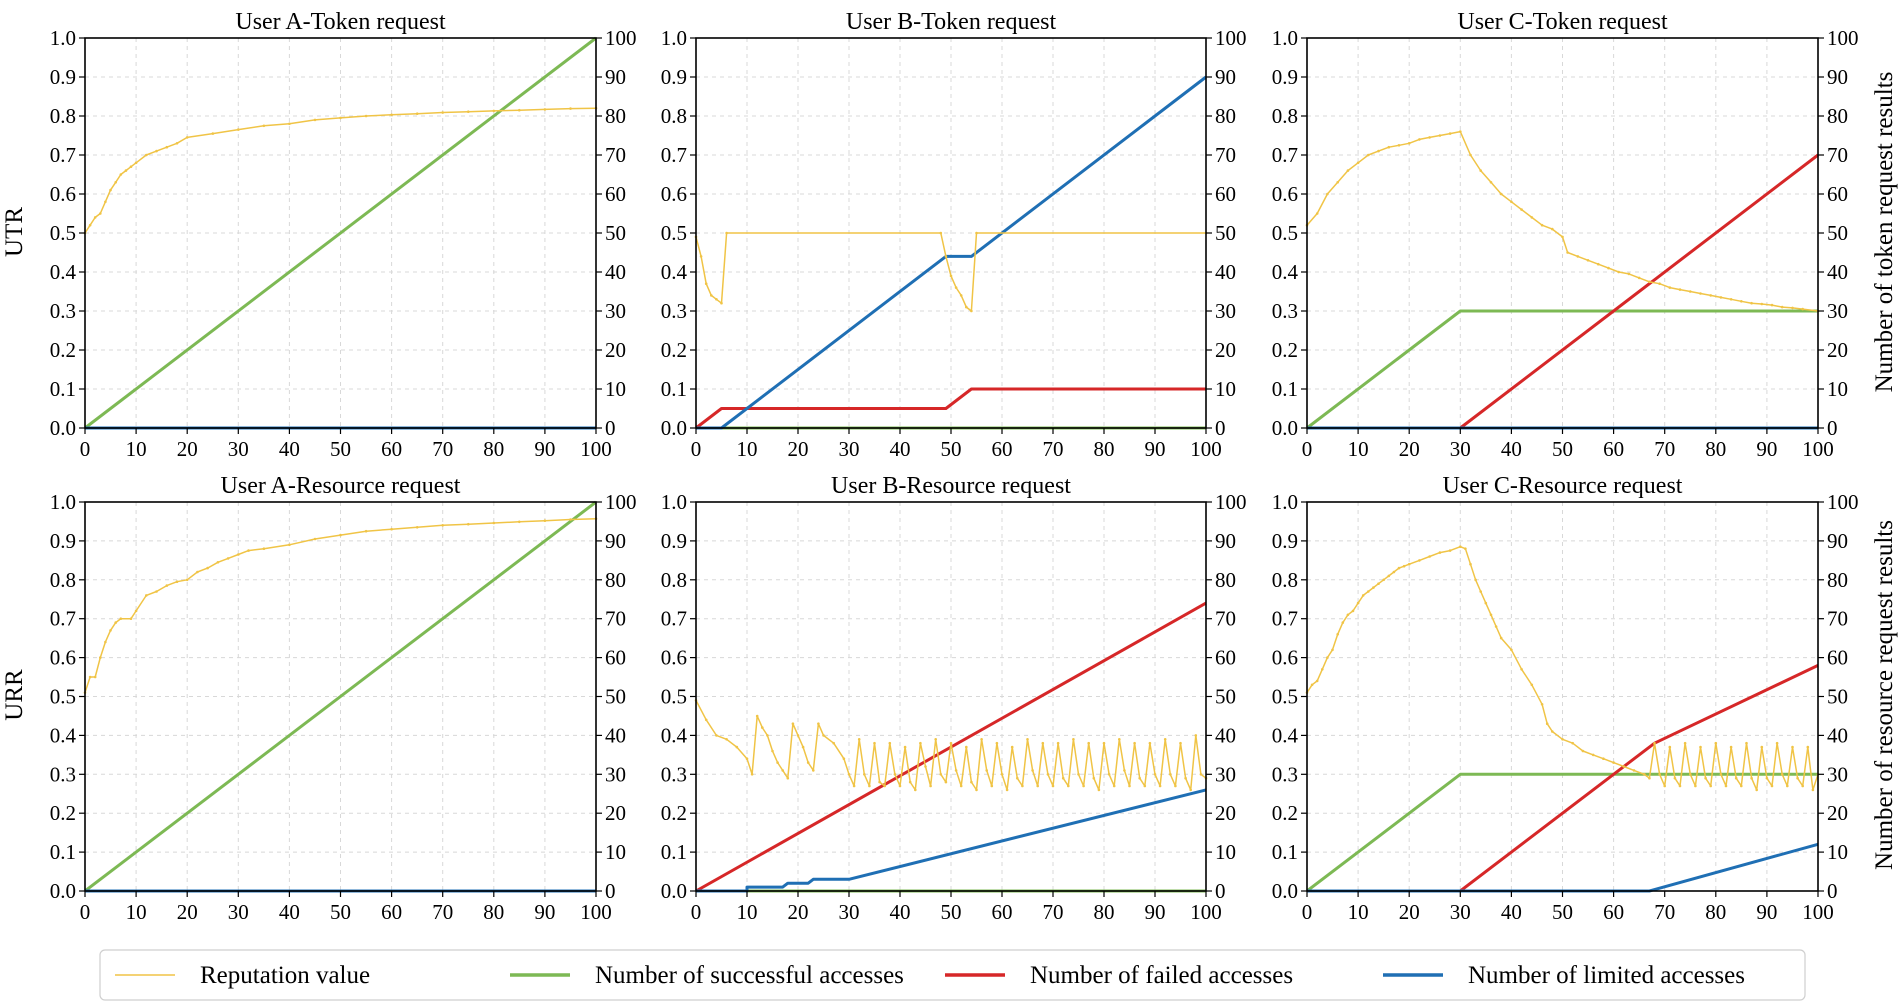  I want to click on y-right-tick-label: 100, so click(1231, 38).